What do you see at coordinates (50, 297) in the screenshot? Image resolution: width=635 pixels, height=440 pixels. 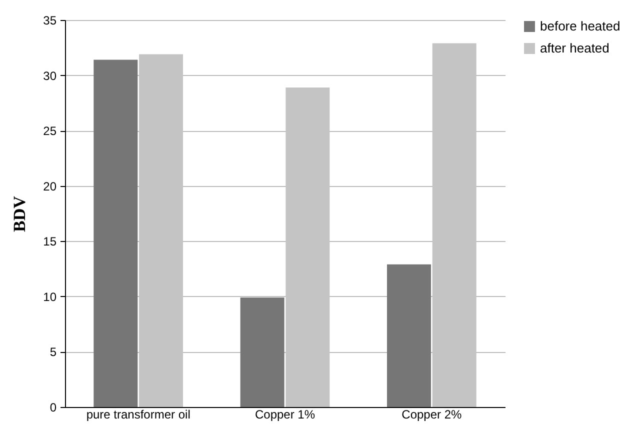 I see `y-tick-label: 10` at bounding box center [50, 297].